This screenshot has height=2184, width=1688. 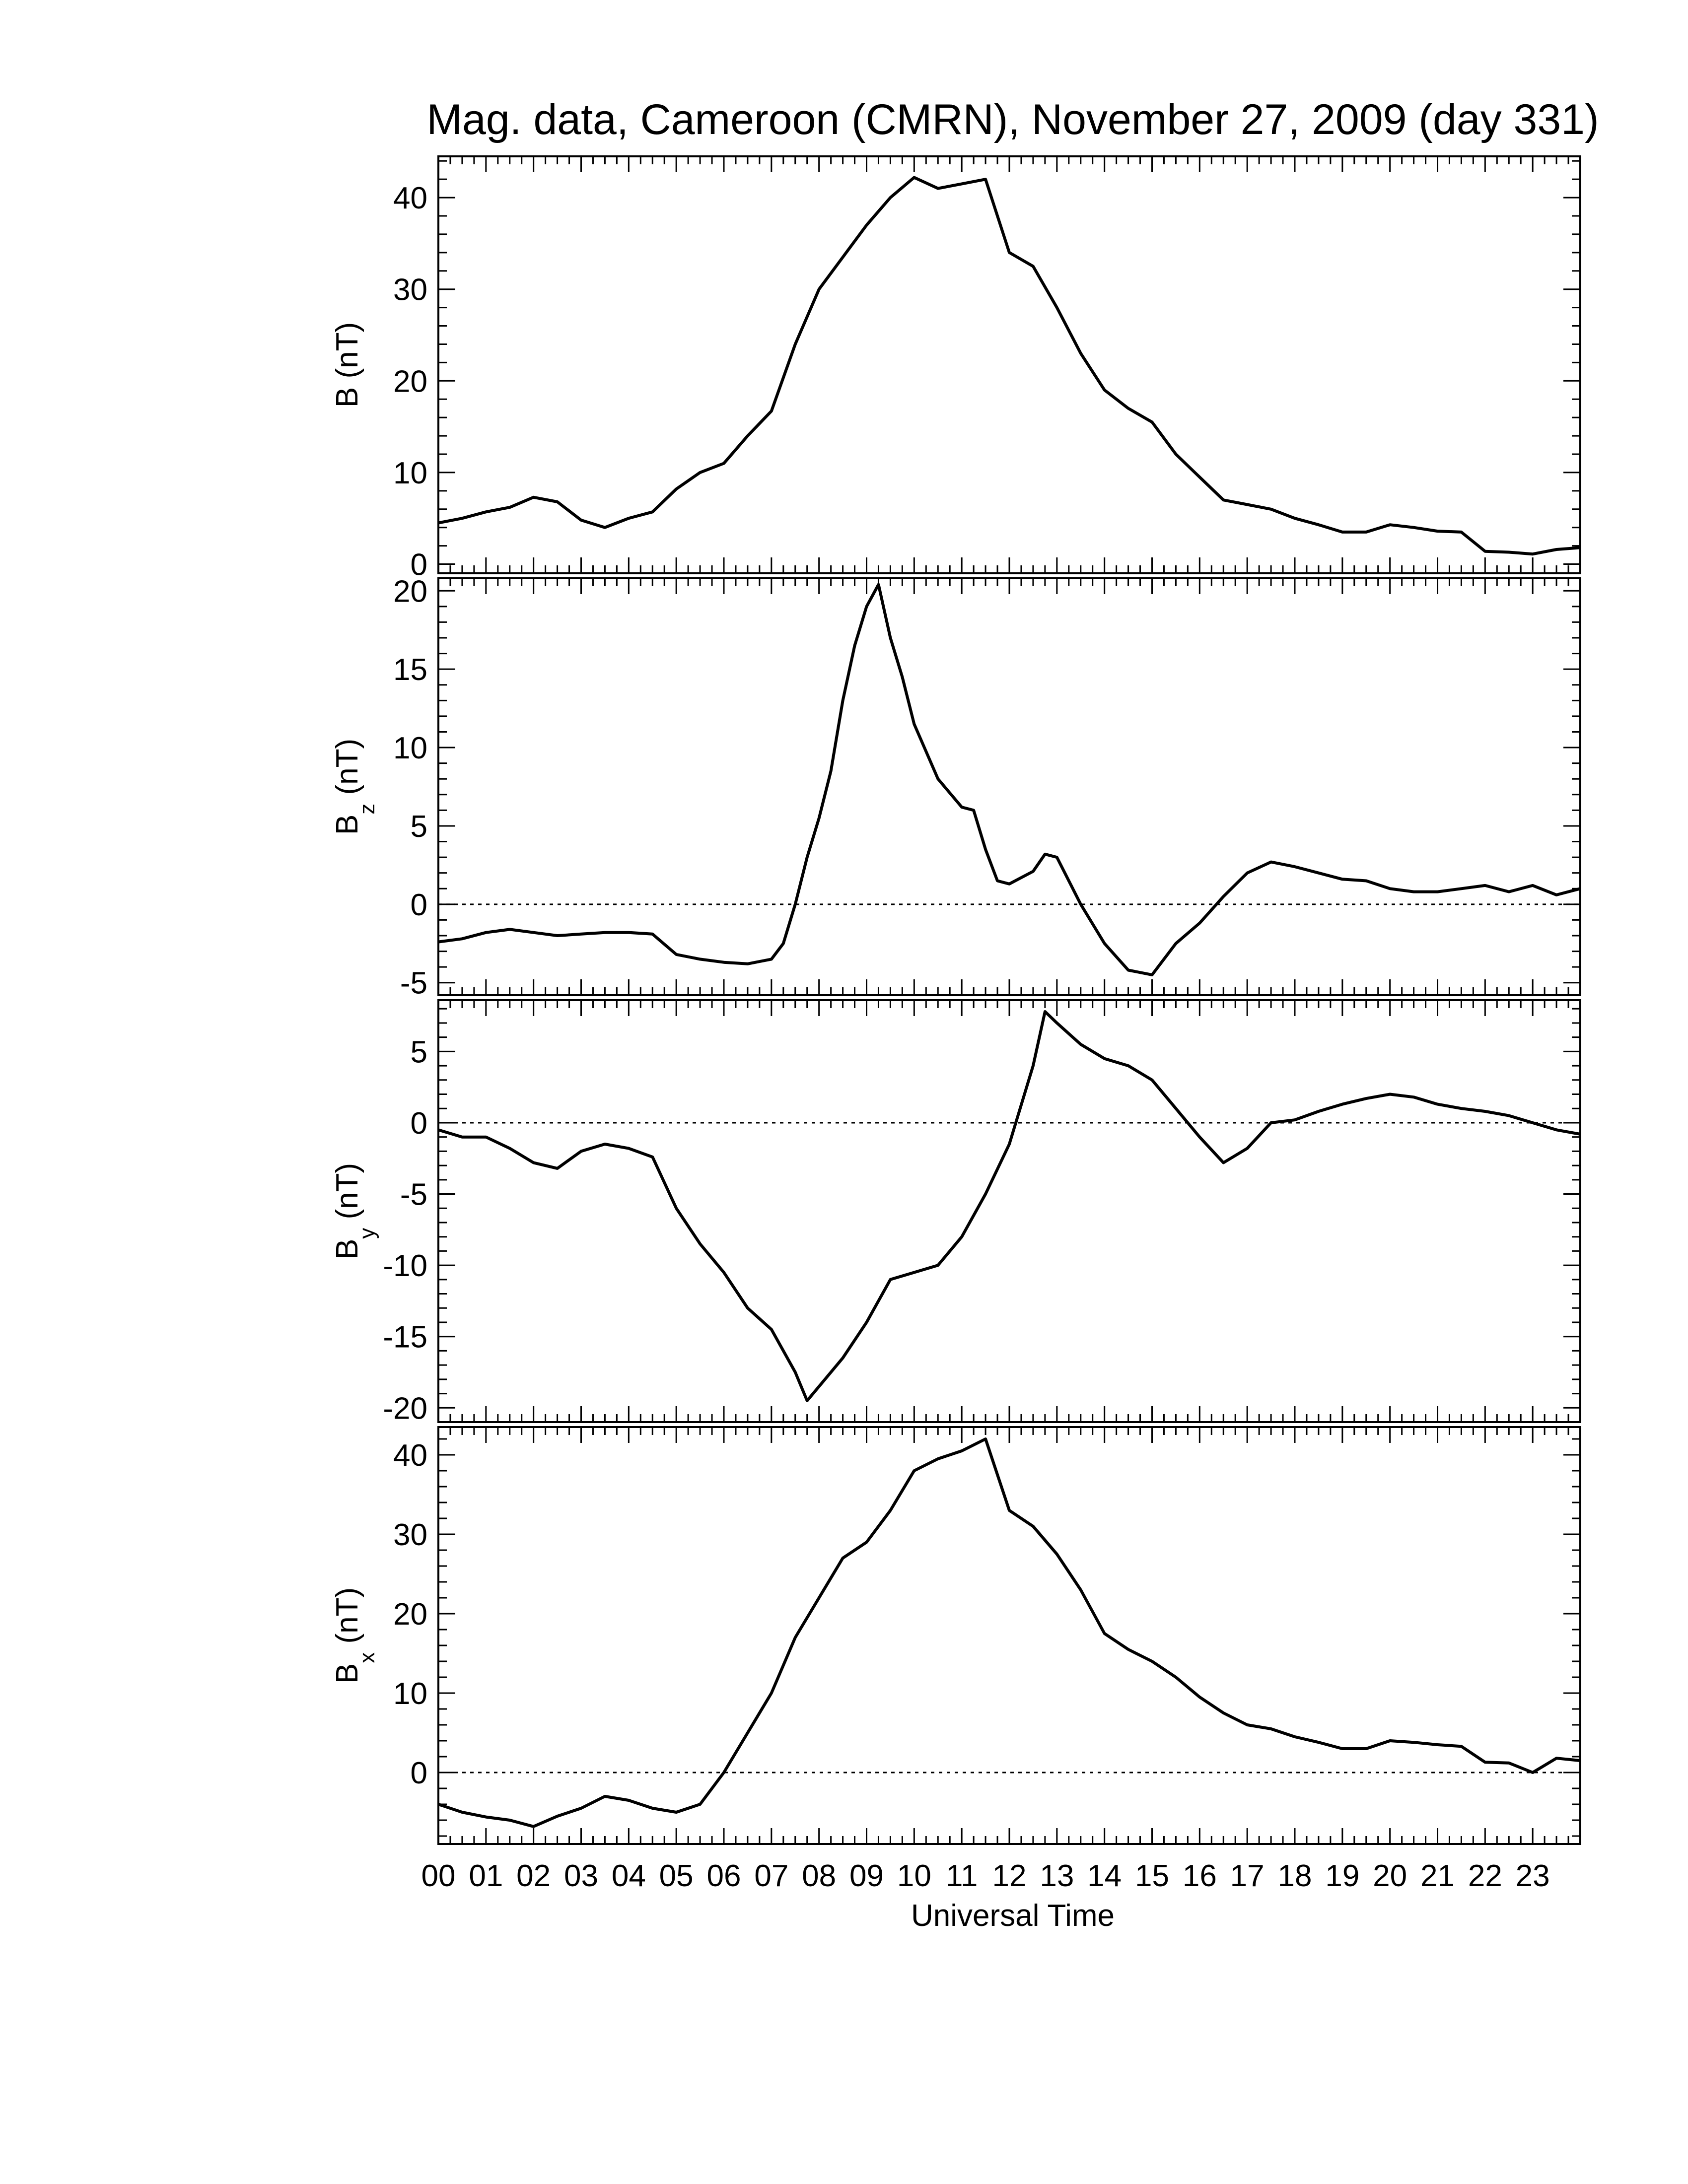 What do you see at coordinates (1200, 1876) in the screenshot?
I see `x-tick-label: 16` at bounding box center [1200, 1876].